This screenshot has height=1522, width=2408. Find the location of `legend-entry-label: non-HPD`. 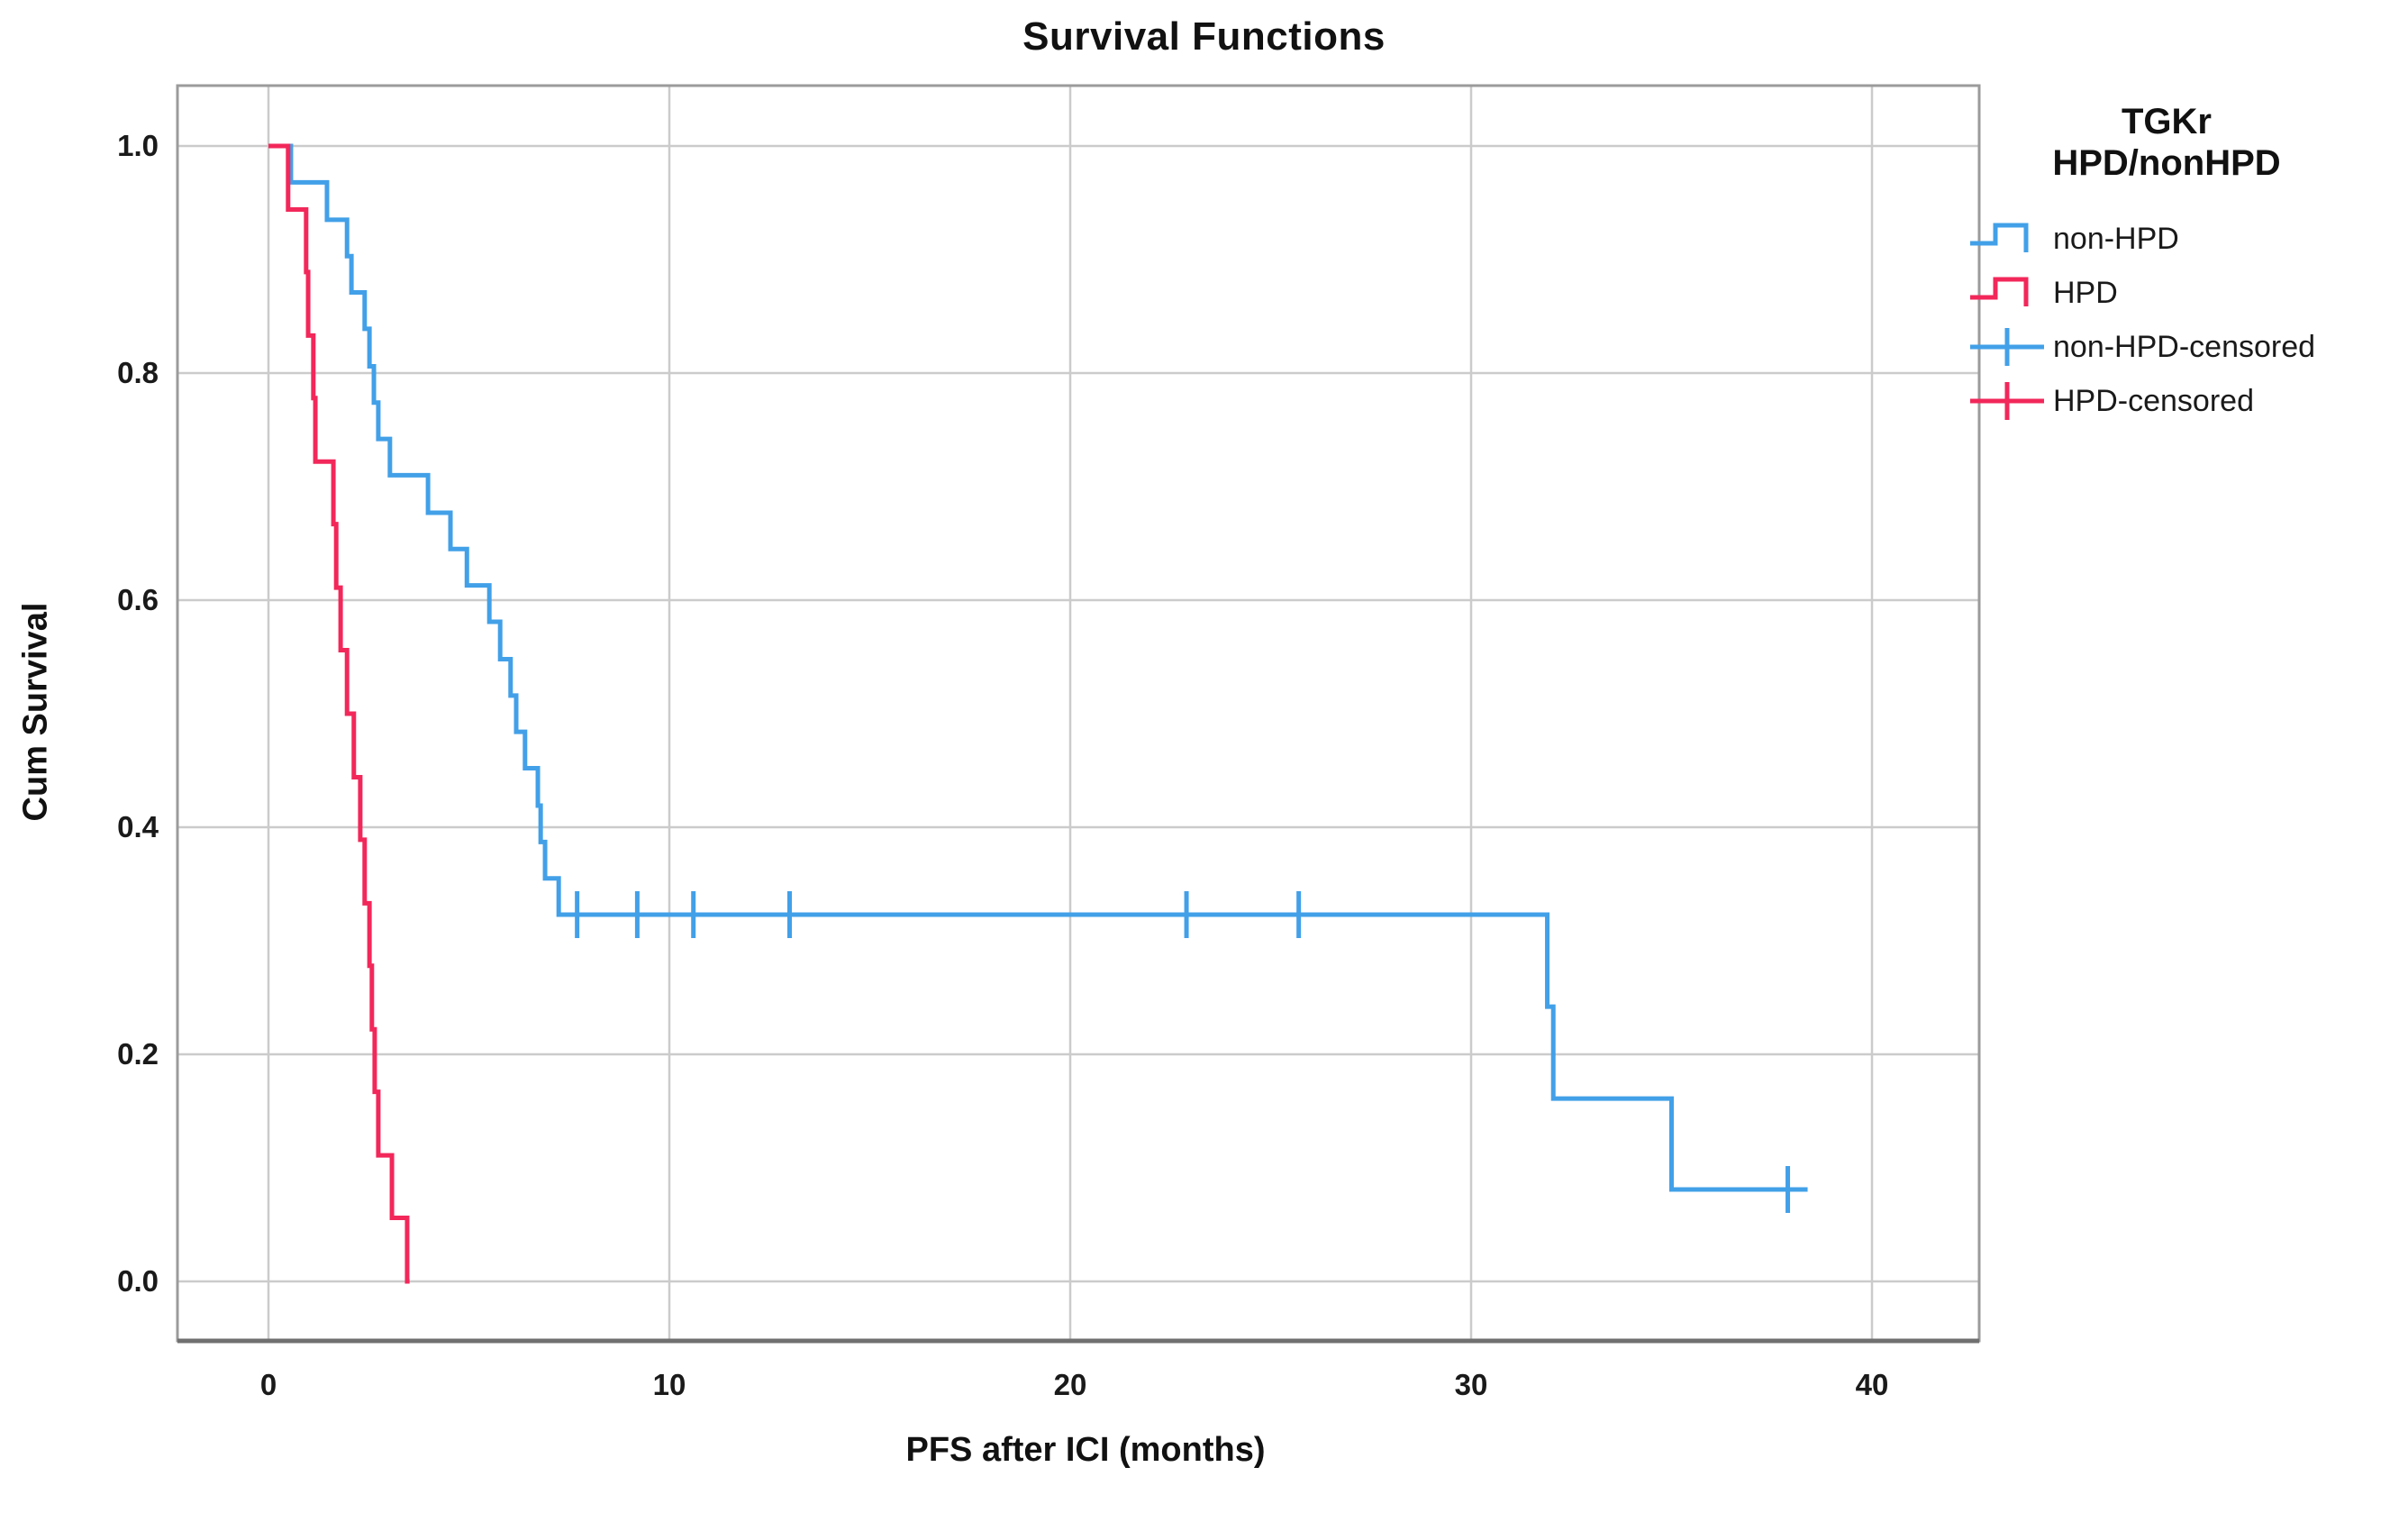

legend-entry-label: non-HPD is located at coordinates (2116, 238).